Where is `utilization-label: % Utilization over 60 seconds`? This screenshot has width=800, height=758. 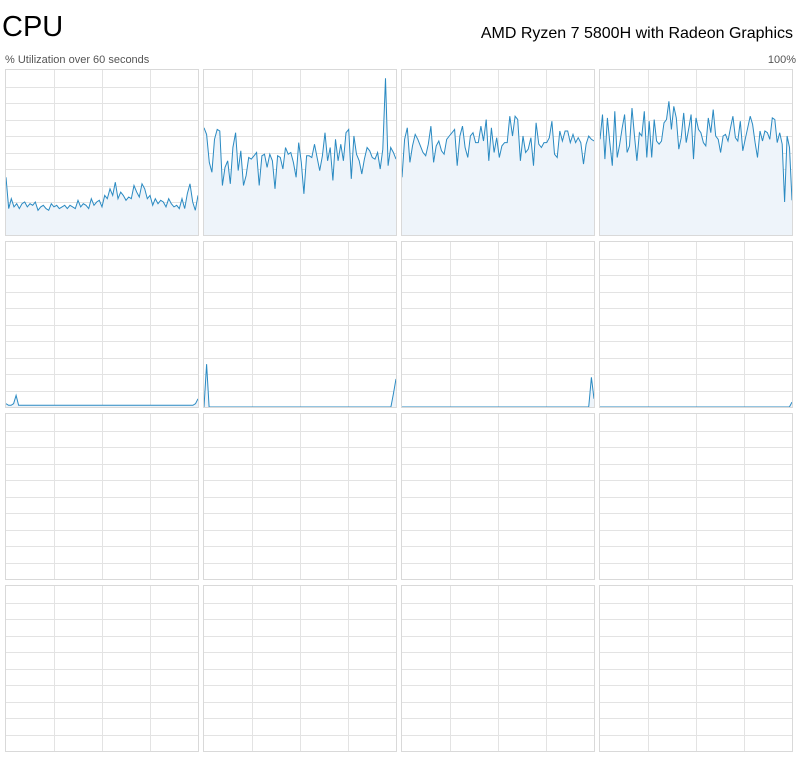 utilization-label: % Utilization over 60 seconds is located at coordinates (77, 60).